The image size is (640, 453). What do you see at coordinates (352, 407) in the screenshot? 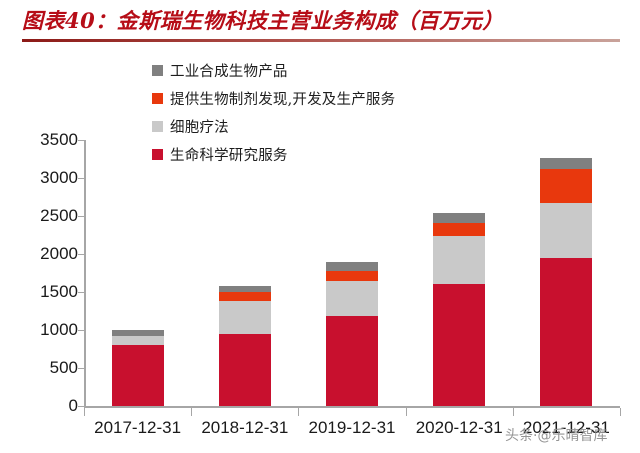
I see `x-axis-line` at bounding box center [352, 407].